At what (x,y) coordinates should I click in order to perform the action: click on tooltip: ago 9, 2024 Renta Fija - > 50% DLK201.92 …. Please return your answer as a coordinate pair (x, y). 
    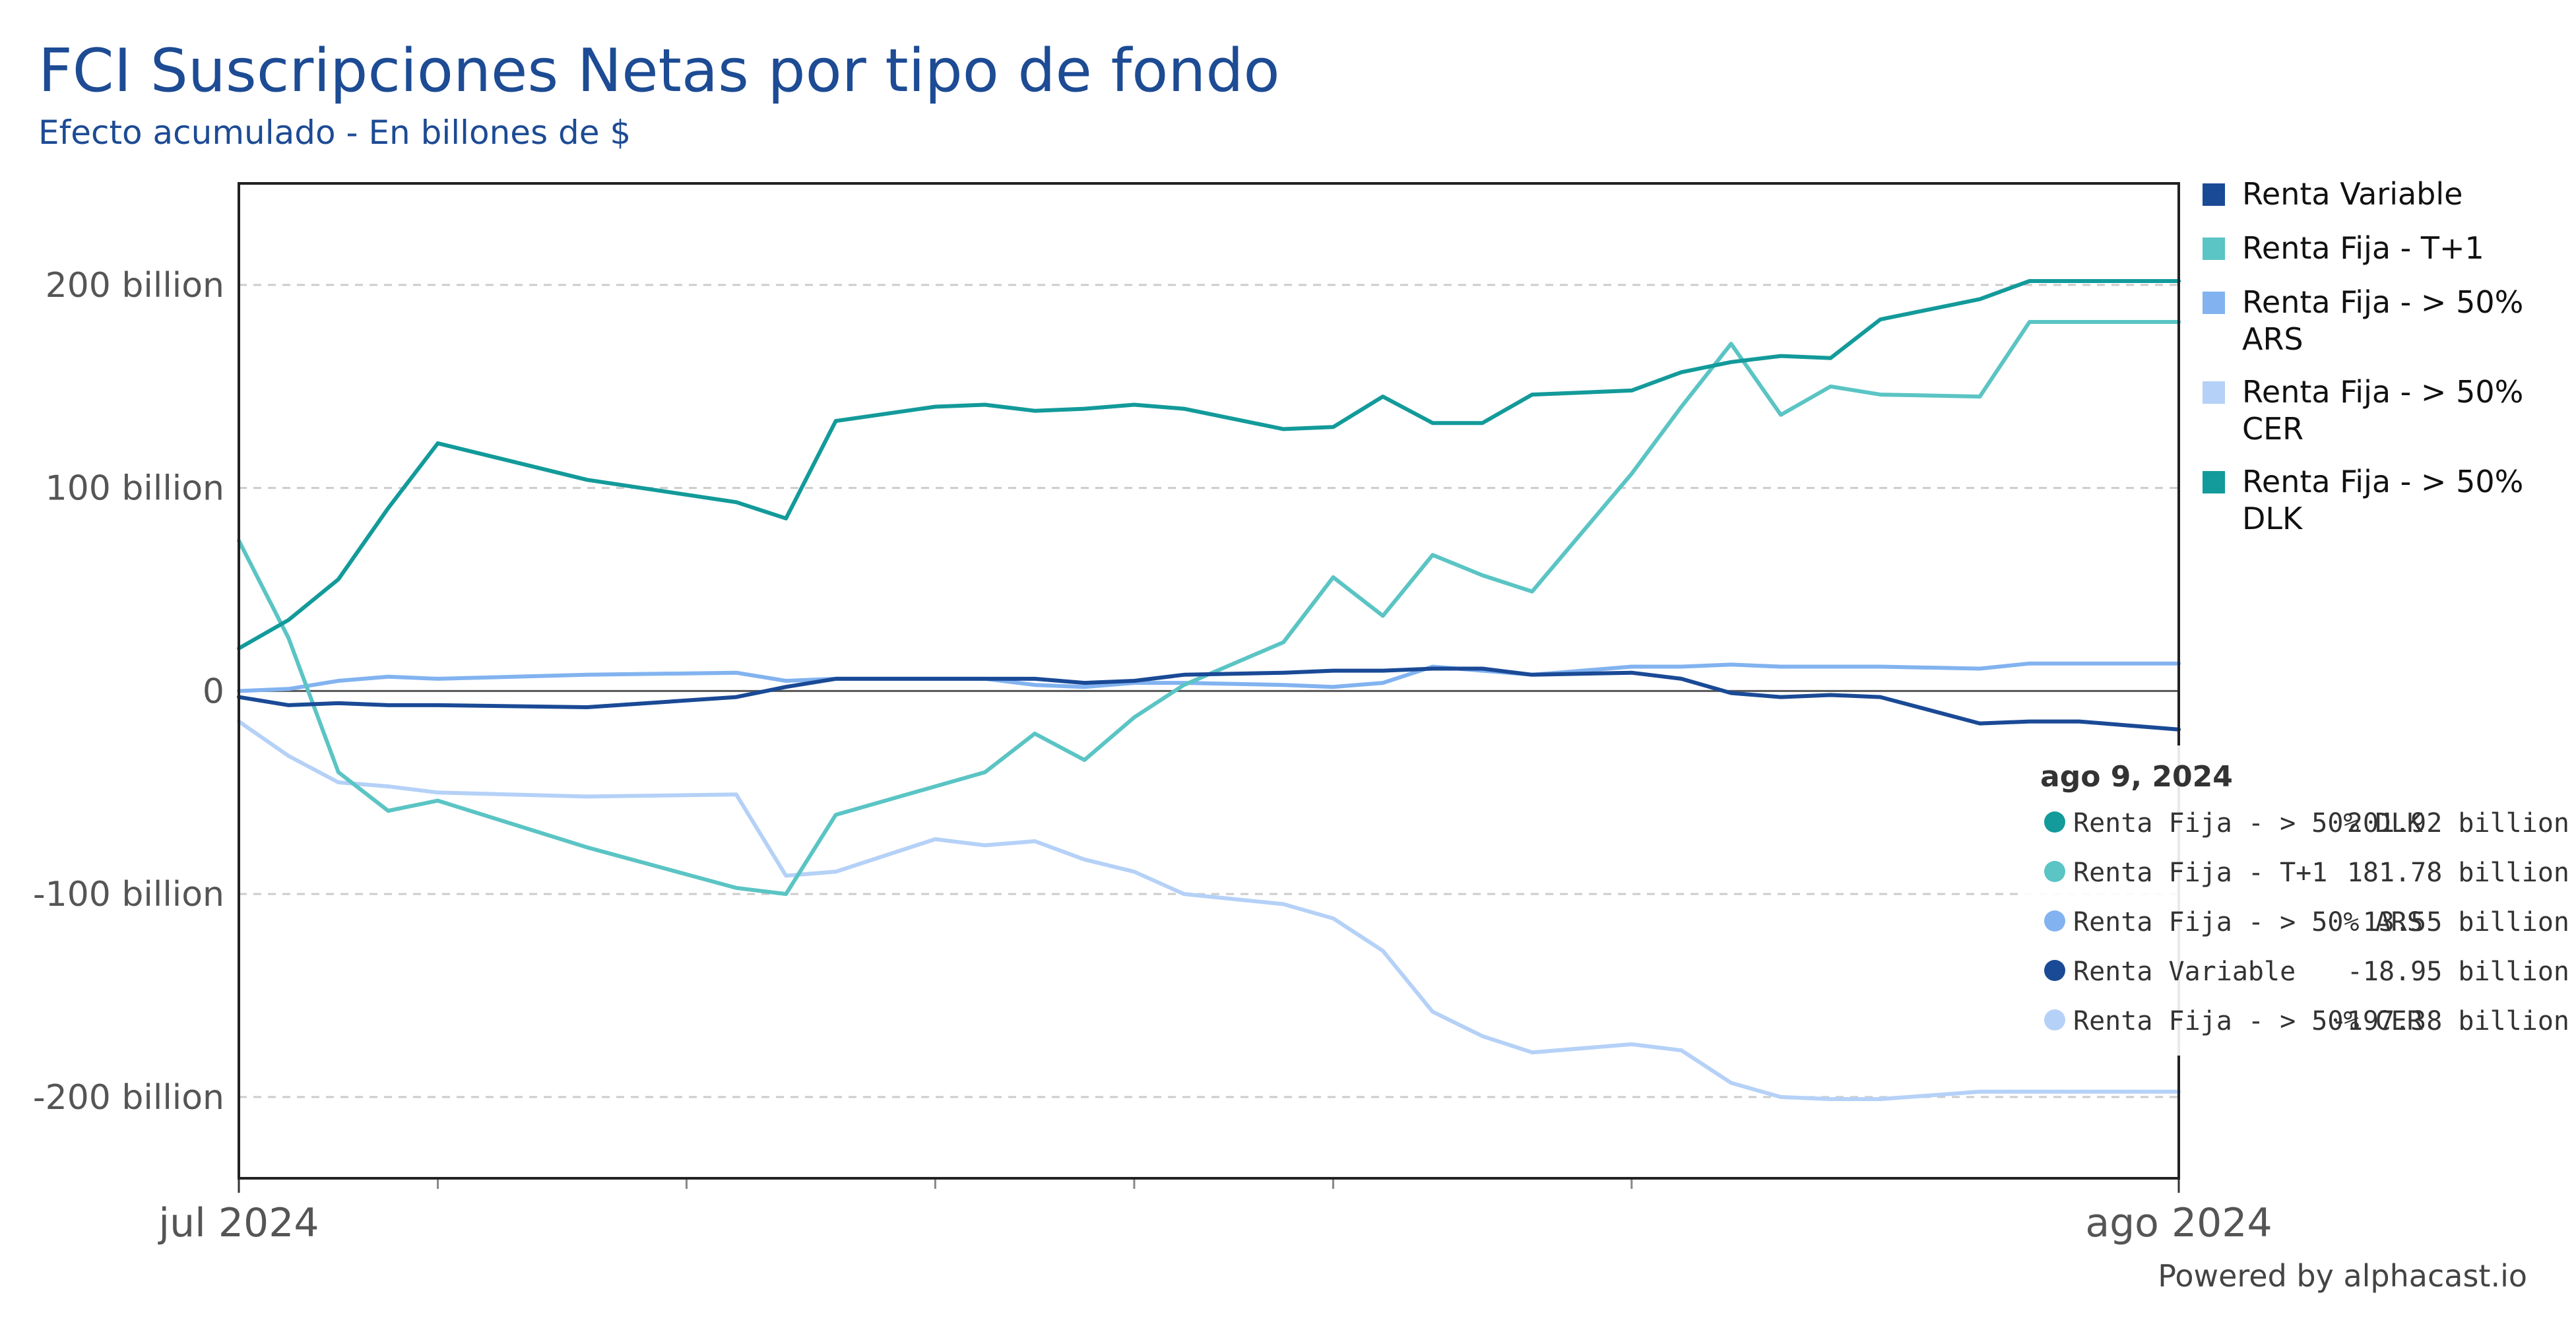
    Looking at the image, I should click on (2300, 900).